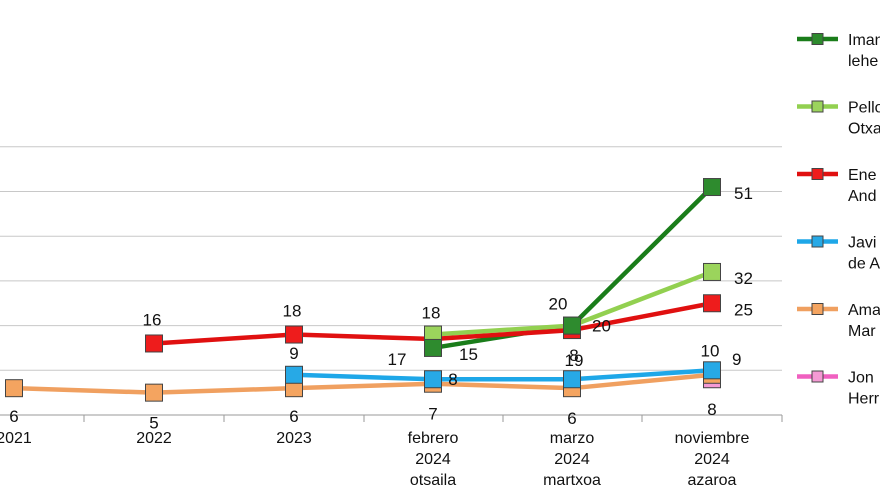 The width and height of the screenshot is (880, 495). I want to click on x-tick-label: febrero, so click(433, 438).